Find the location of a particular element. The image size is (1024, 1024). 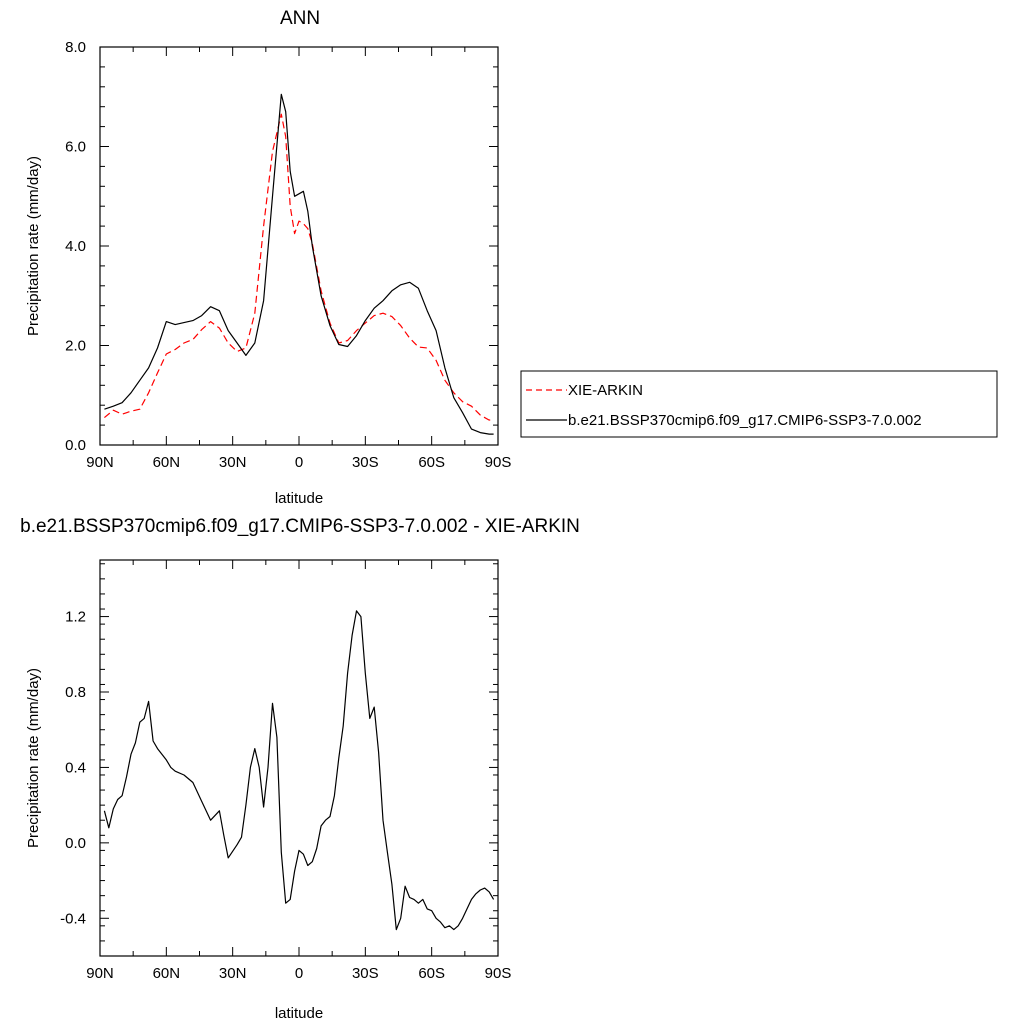

bottom-x-axis-label: latitude is located at coordinates (299, 1013).